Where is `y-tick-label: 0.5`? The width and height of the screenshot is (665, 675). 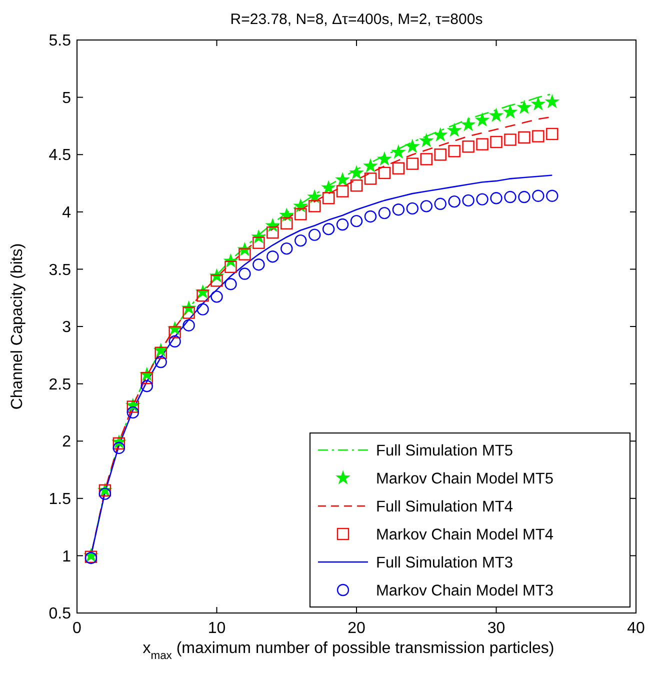
y-tick-label: 0.5 is located at coordinates (60, 614).